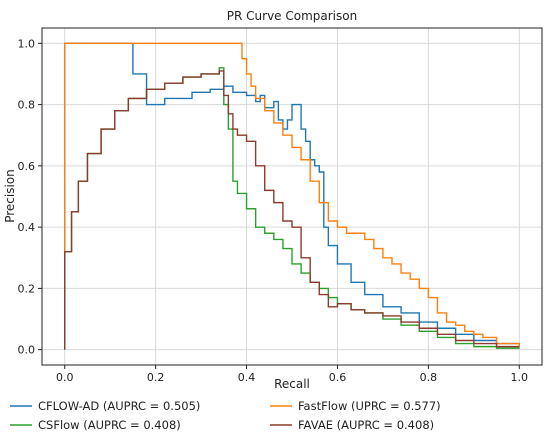 The image size is (550, 437). What do you see at coordinates (338, 377) in the screenshot?
I see `x-tick-label: 0.6` at bounding box center [338, 377].